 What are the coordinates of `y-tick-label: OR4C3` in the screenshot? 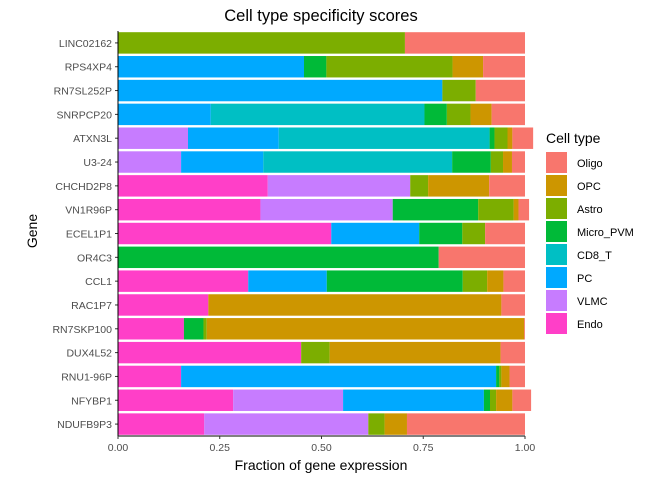 It's located at (94, 258).